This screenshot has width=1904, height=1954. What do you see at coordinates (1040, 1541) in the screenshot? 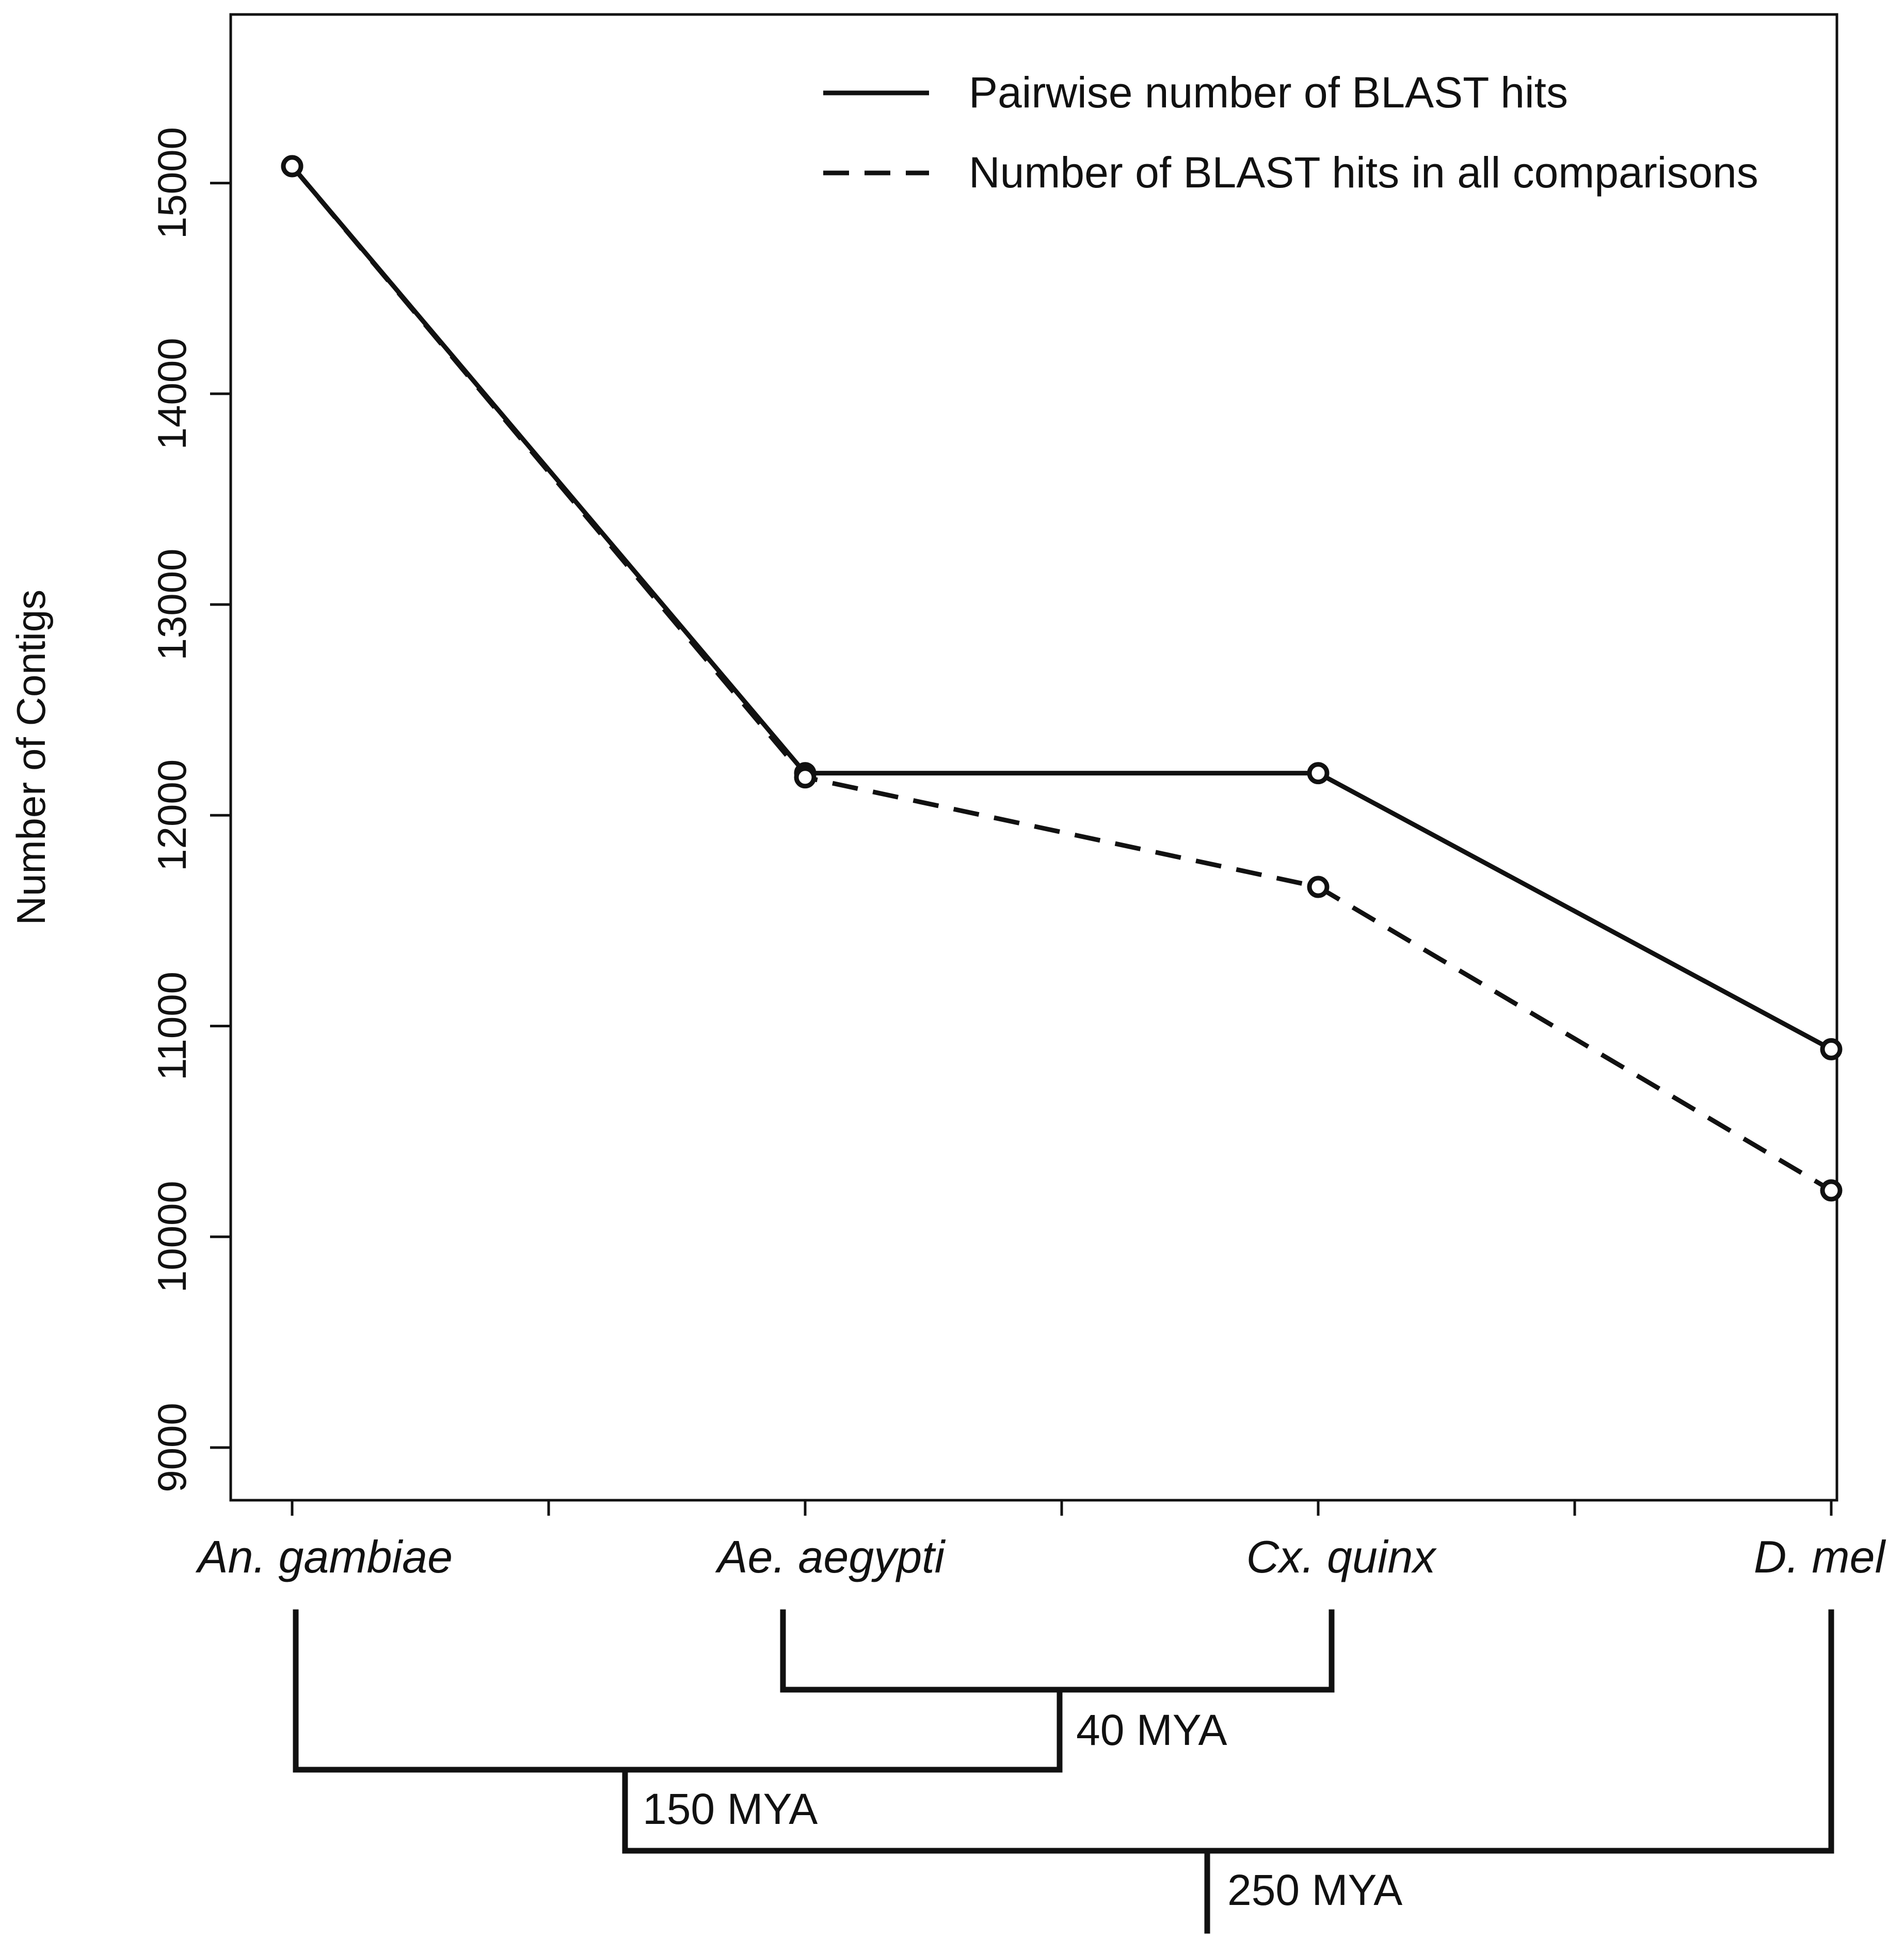
I see `x-axis: An. gambiae Ae. aegypti Cx. quinx D. mel` at bounding box center [1040, 1541].